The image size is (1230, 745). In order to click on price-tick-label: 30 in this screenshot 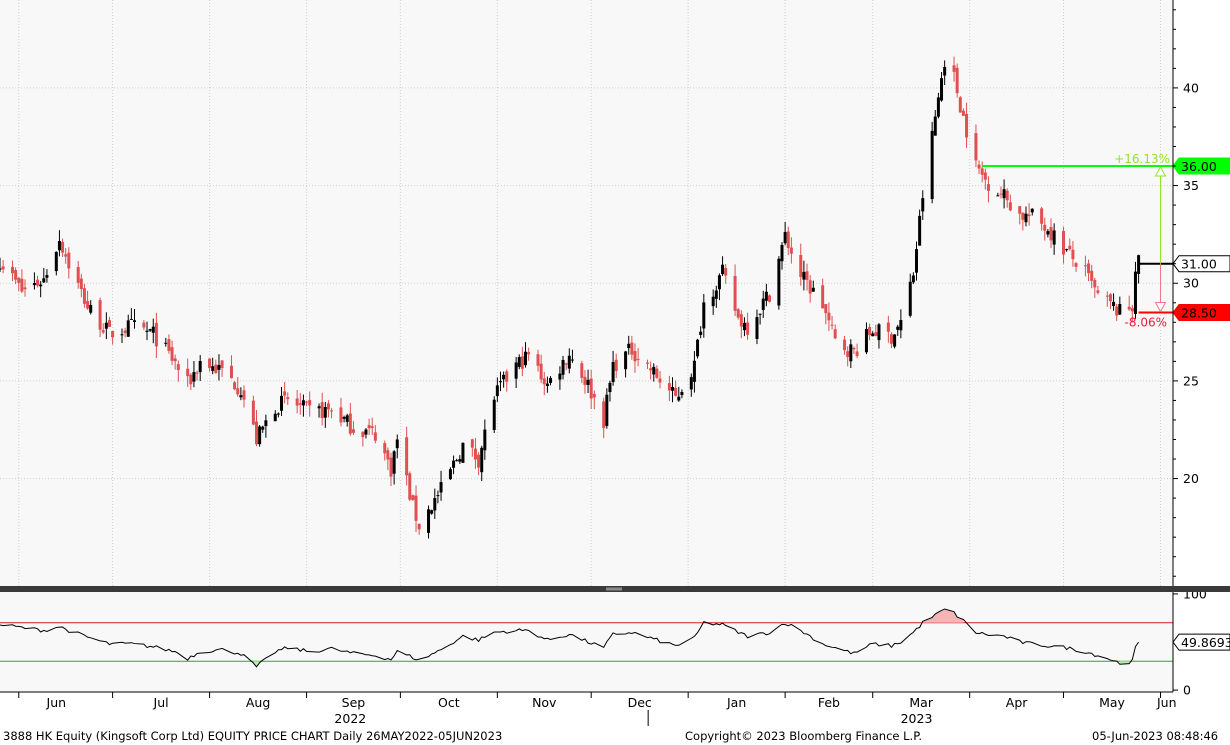, I will do `click(1191, 283)`.